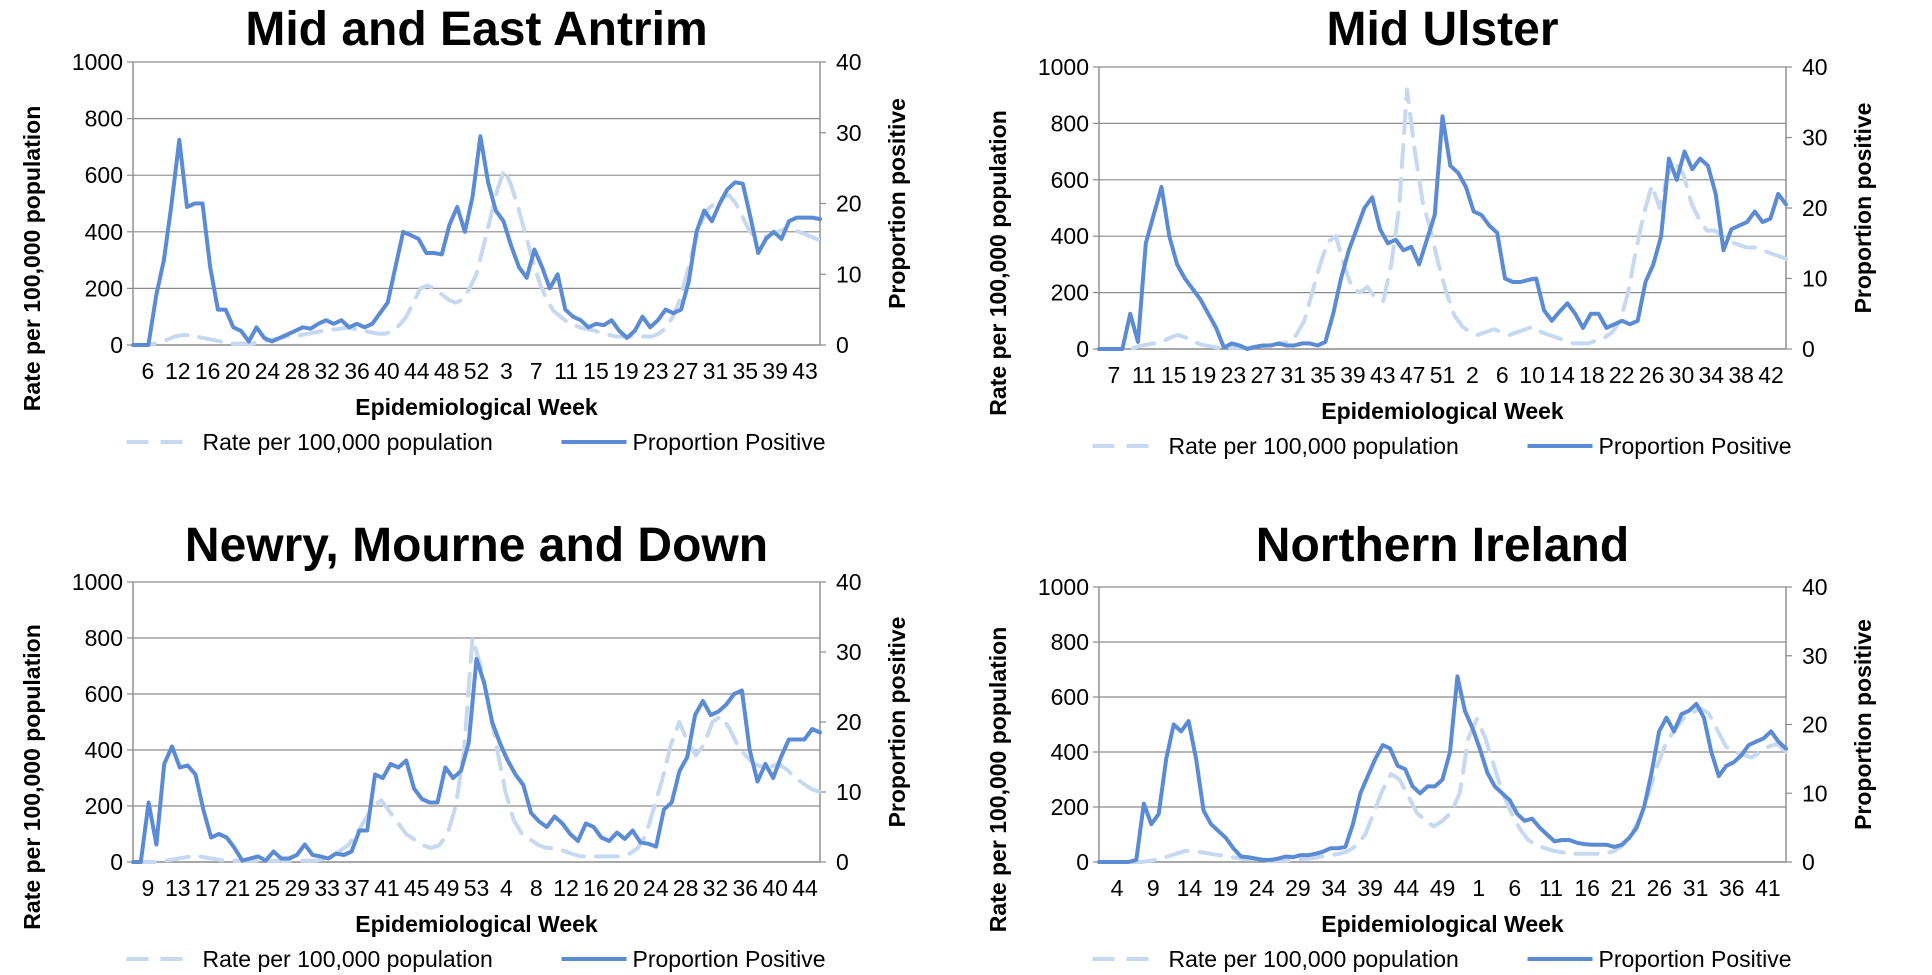 The image size is (1932, 975). What do you see at coordinates (1442, 545) in the screenshot?
I see `chart-title: Northern Ireland` at bounding box center [1442, 545].